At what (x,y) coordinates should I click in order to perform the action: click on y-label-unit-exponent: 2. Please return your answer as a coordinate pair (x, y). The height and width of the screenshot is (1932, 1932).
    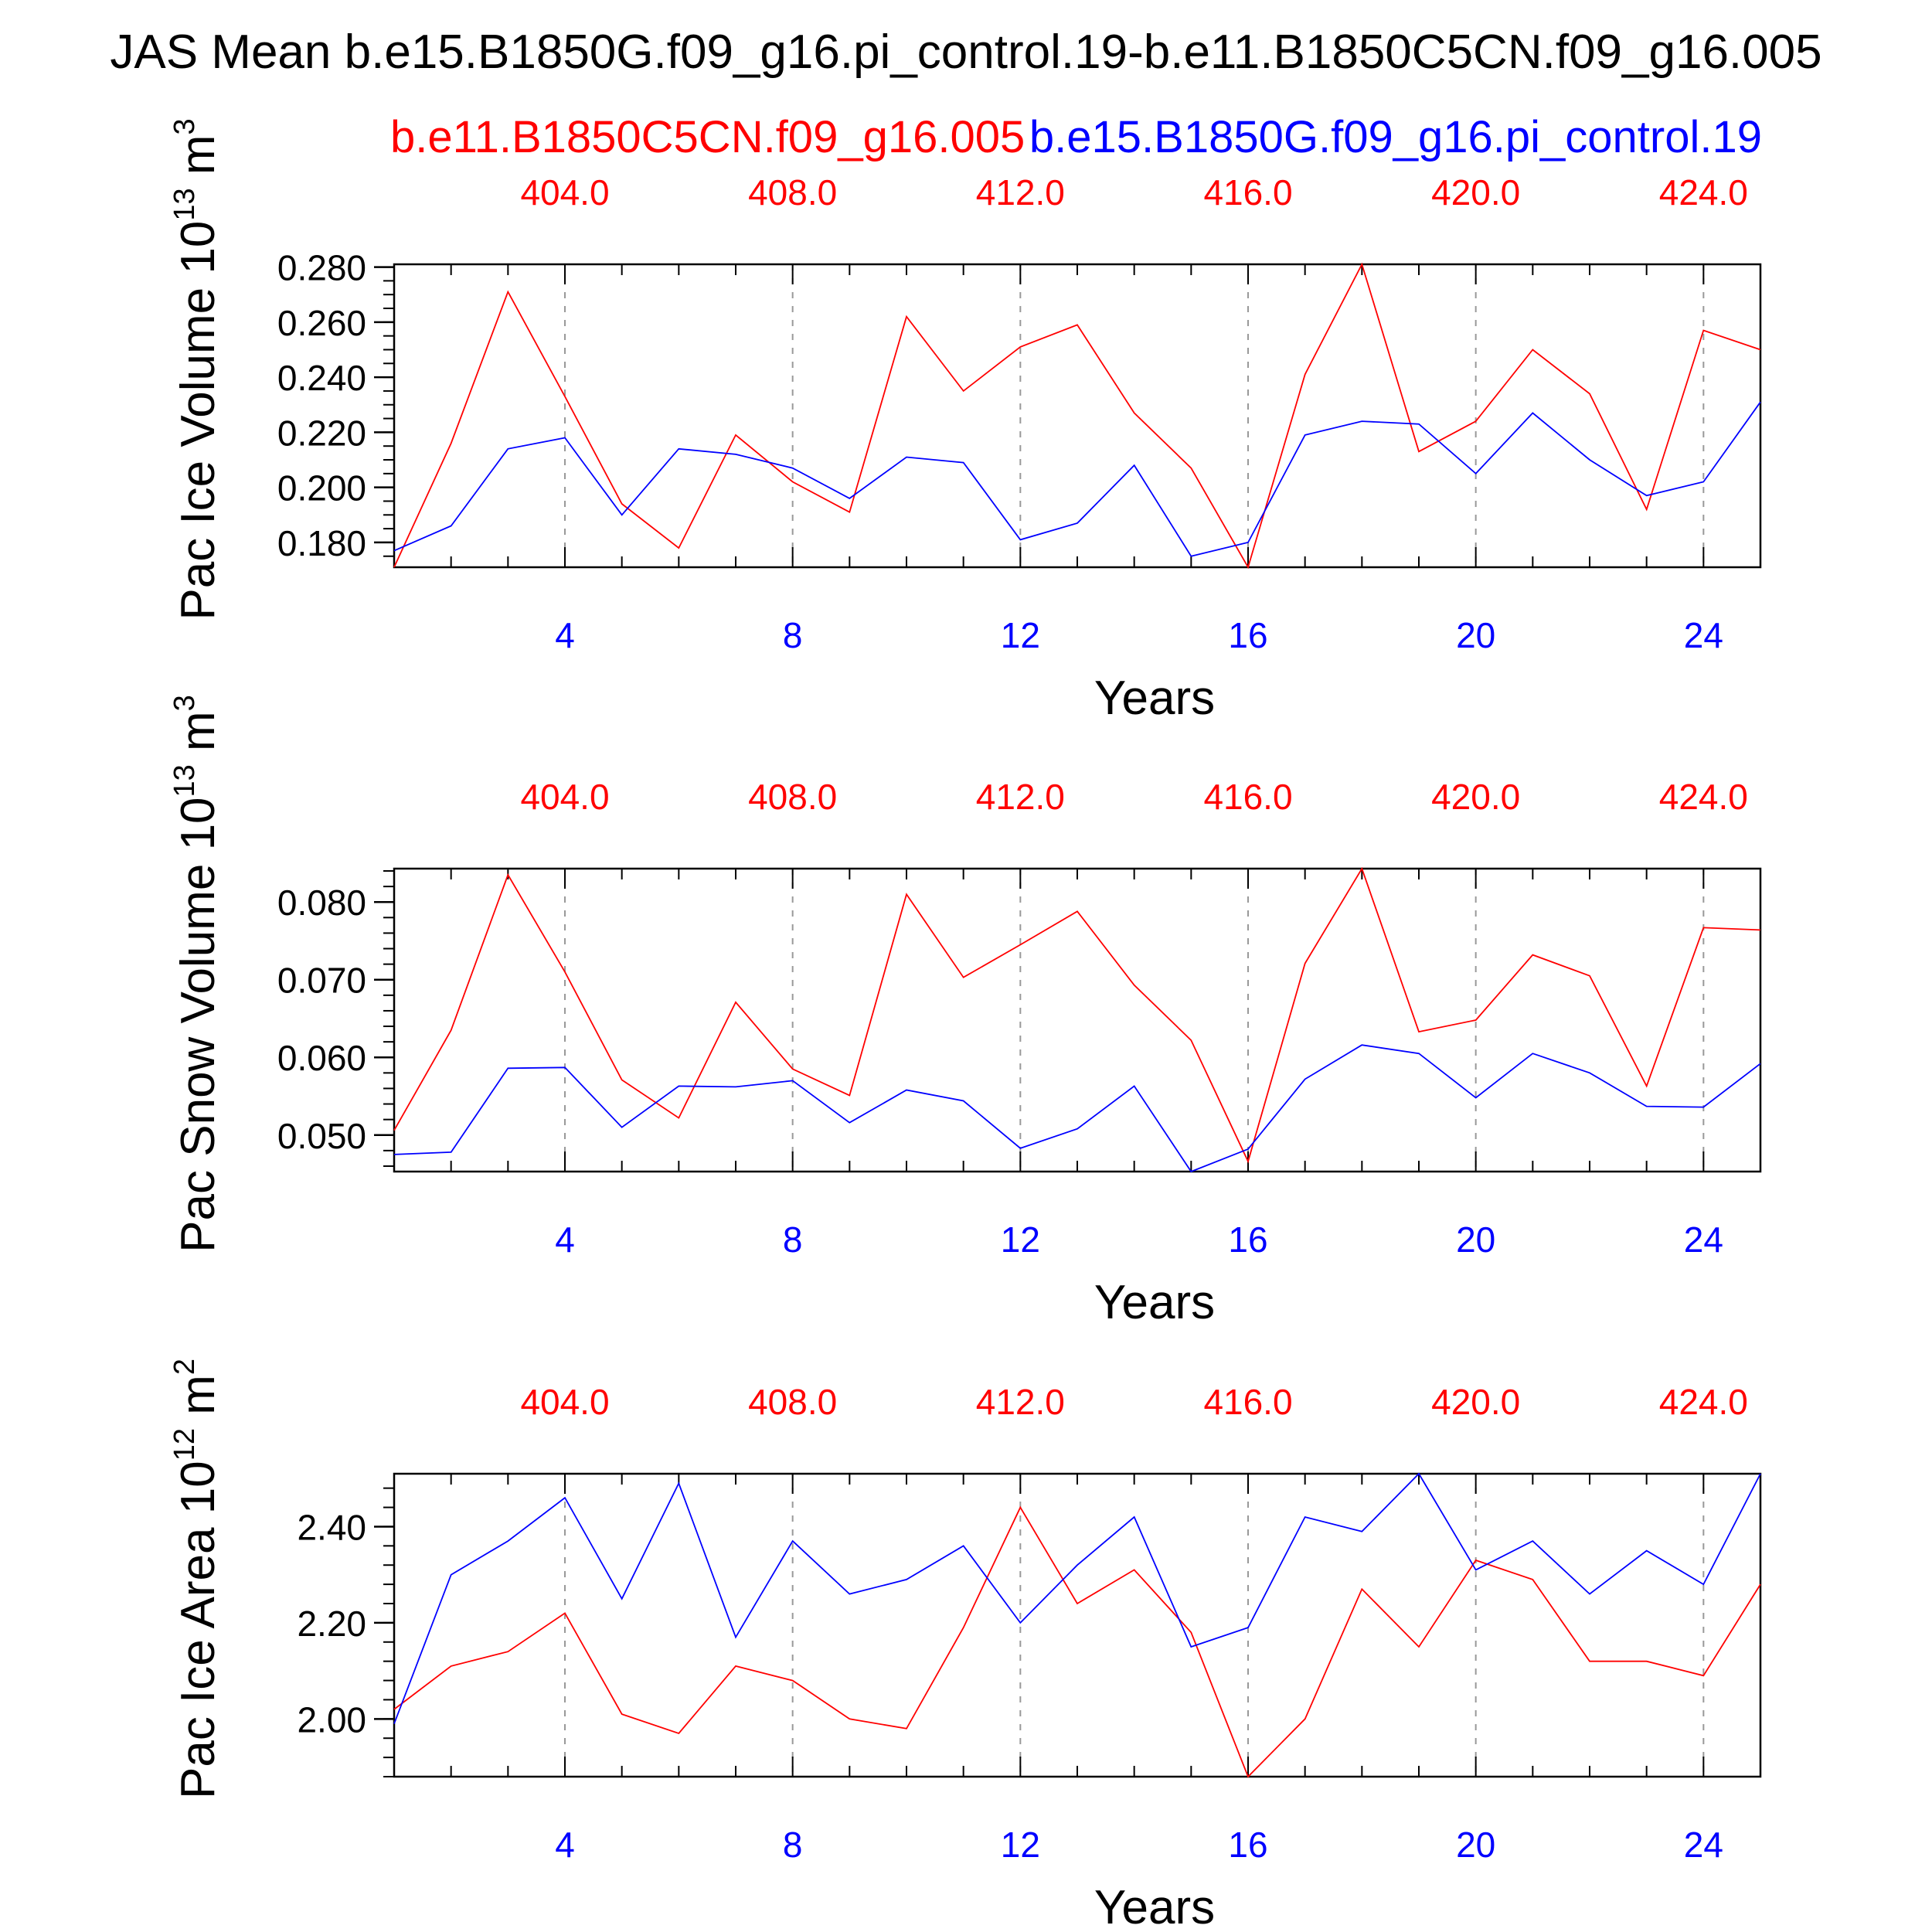
    Looking at the image, I should click on (184, 1367).